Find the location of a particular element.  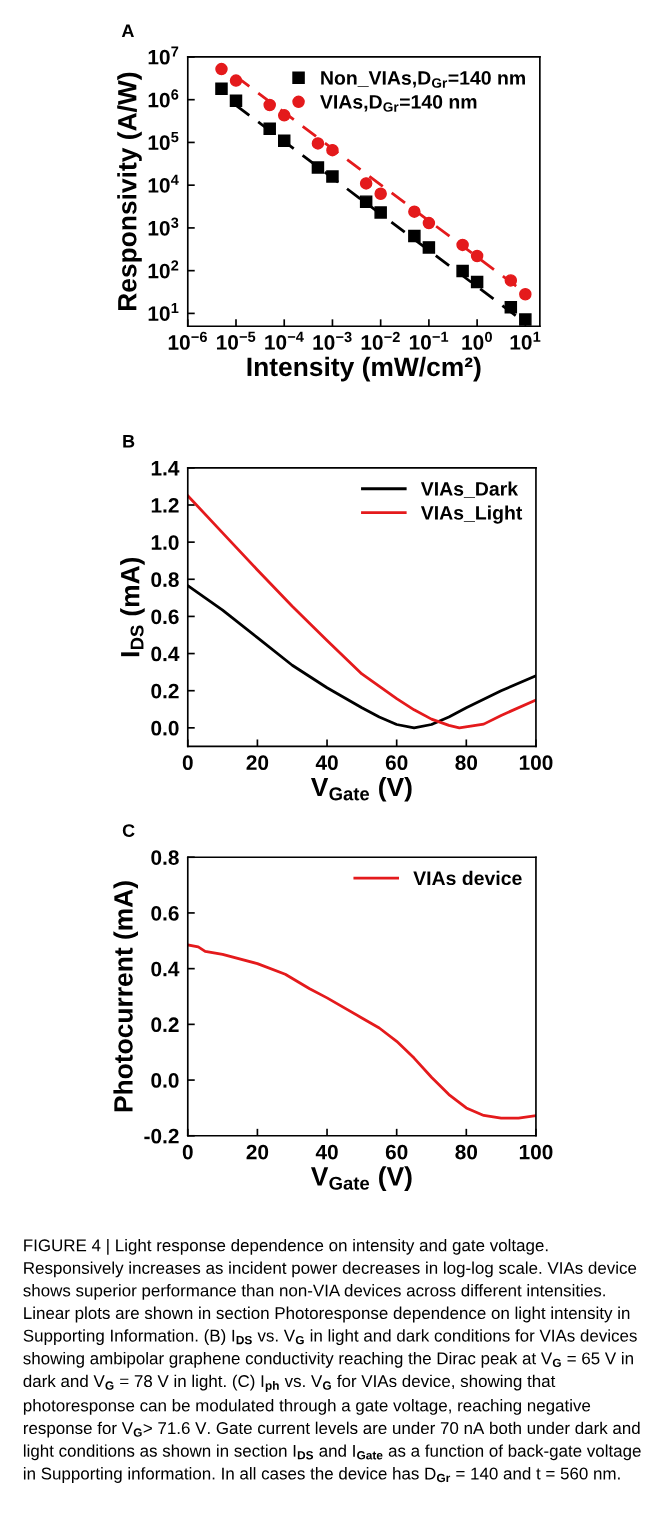

y-tick-label: 1.4 is located at coordinates (165, 468).